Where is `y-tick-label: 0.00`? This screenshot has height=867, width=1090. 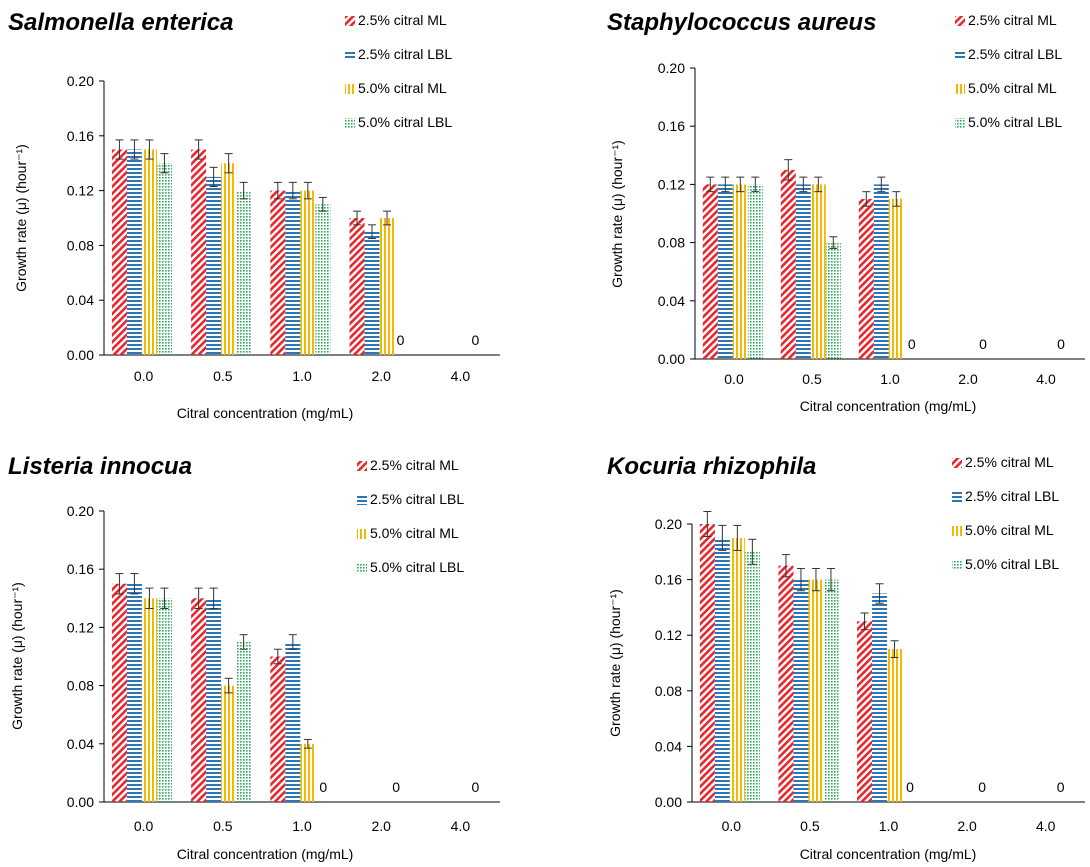 y-tick-label: 0.00 is located at coordinates (80, 355).